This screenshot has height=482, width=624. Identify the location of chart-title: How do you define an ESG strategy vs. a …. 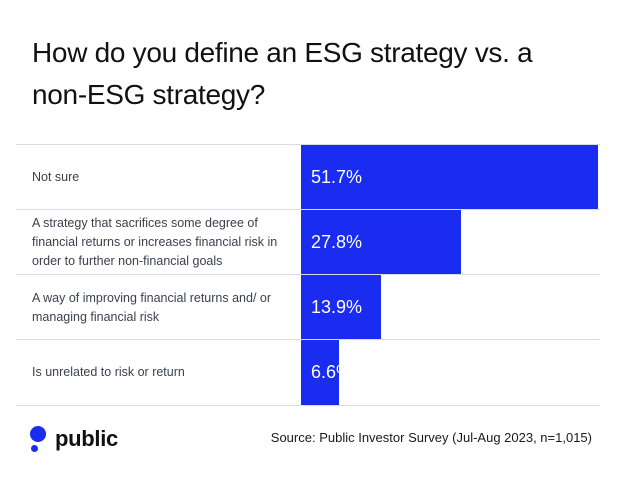
(282, 73).